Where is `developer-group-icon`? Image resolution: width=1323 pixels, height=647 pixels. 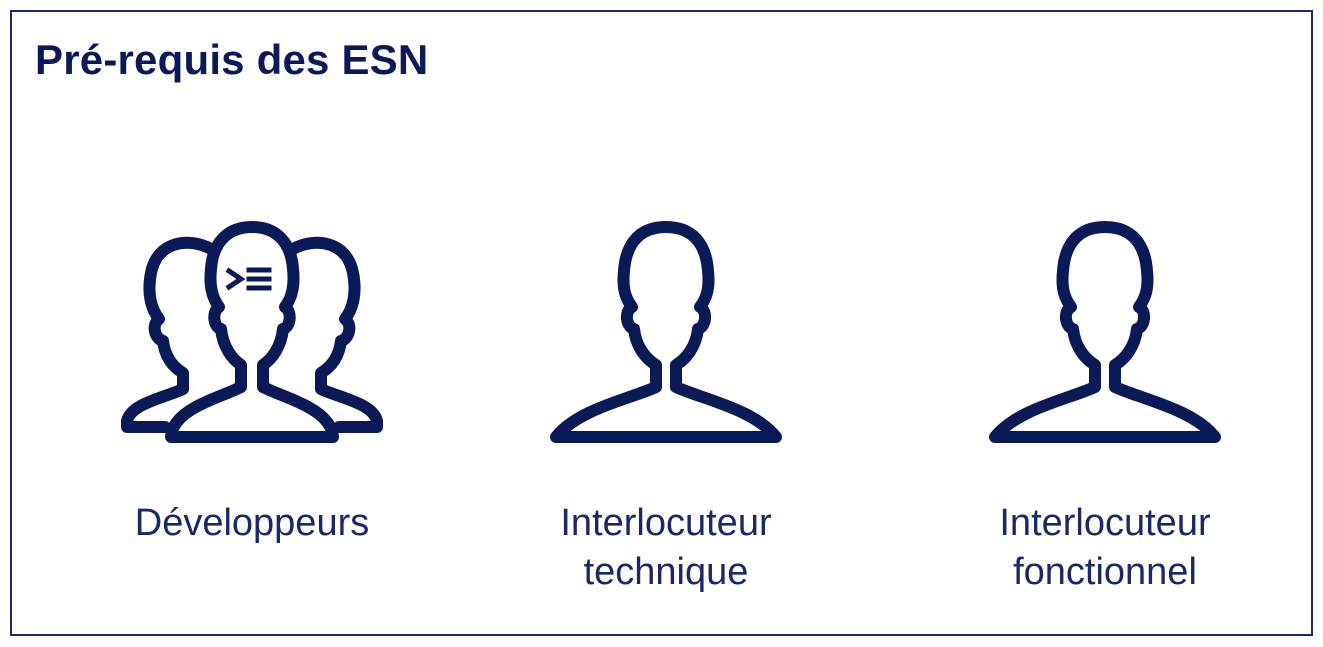 developer-group-icon is located at coordinates (252, 332).